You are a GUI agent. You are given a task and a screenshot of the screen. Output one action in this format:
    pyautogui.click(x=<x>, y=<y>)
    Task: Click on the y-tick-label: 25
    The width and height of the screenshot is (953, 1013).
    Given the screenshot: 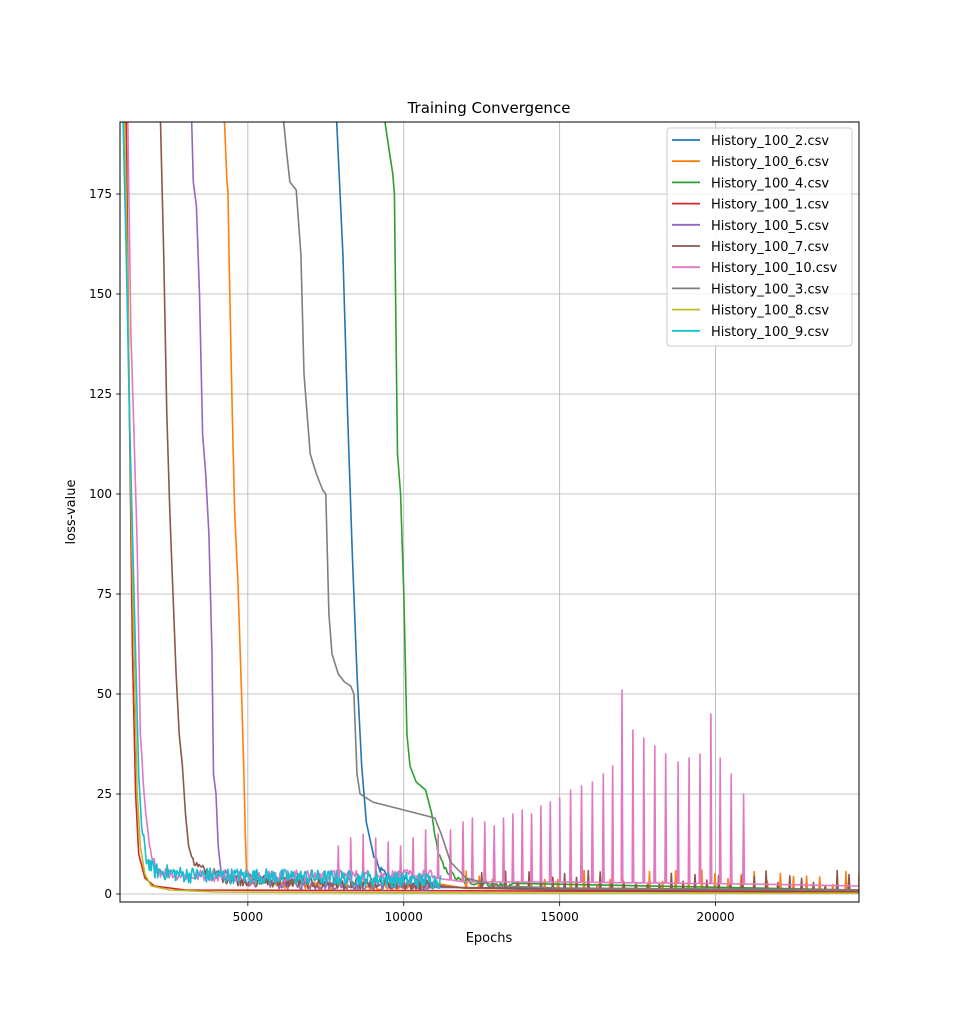 What is the action you would take?
    pyautogui.click(x=104, y=794)
    